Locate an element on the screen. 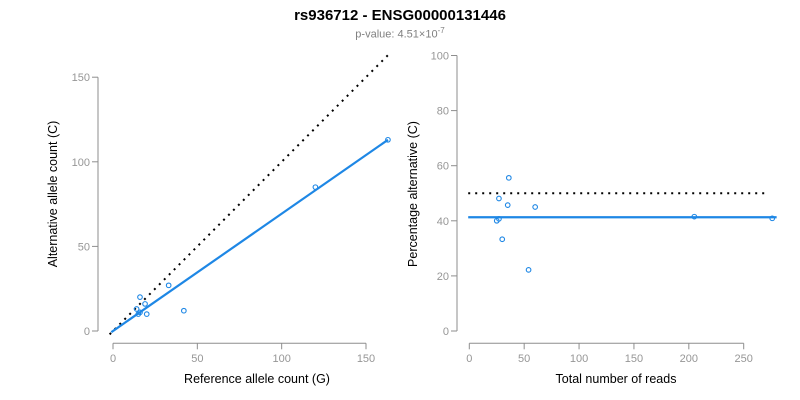 The image size is (800, 400). y-tick-label: 20 is located at coordinates (443, 277).